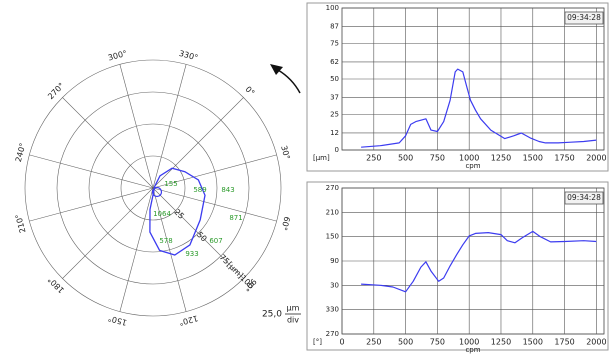 Image resolution: width=612 pixels, height=358 pixels. I want to click on speed-label: 1064, so click(162, 214).